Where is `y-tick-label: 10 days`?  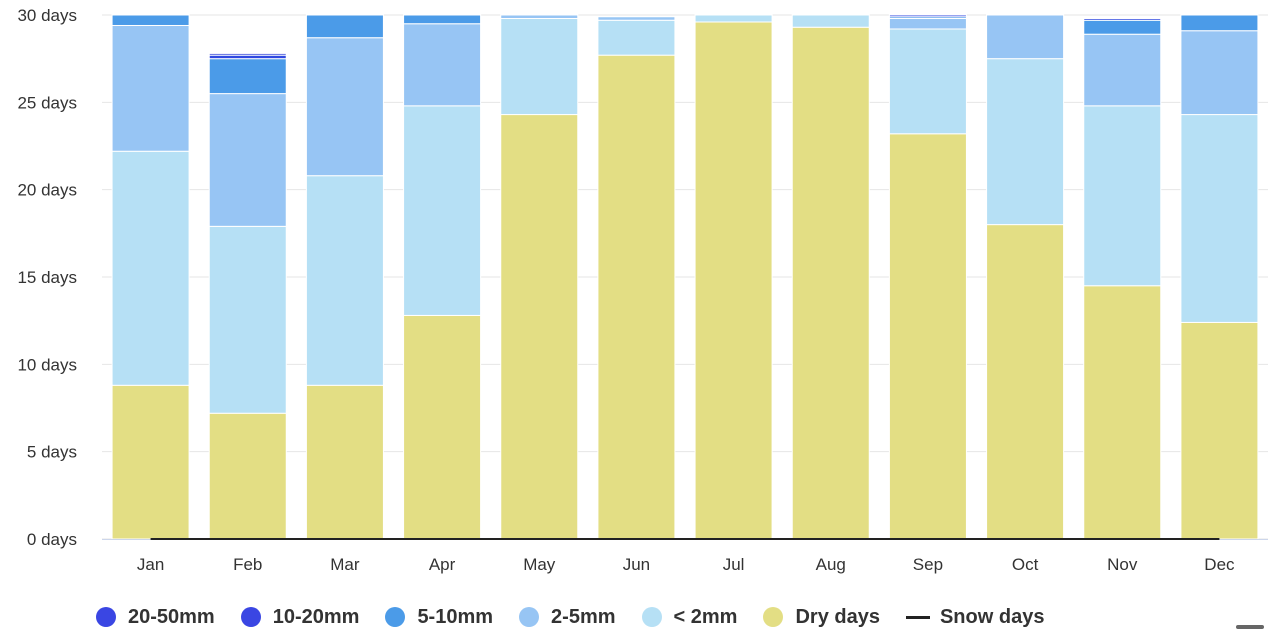 y-tick-label: 10 days is located at coordinates (47, 364).